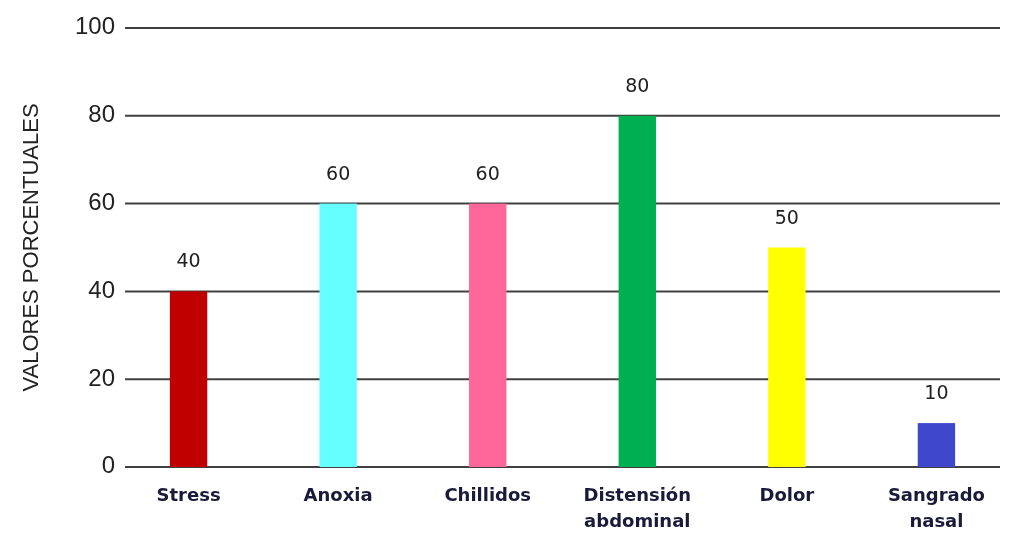  I want to click on x-tick-label: Anoxia, so click(338, 494).